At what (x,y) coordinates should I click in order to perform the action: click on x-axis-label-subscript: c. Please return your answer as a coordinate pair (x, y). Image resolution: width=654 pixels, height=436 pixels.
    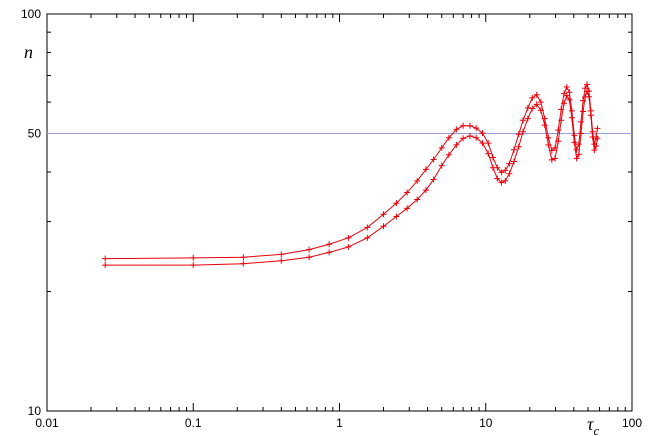
    Looking at the image, I should click on (596, 429).